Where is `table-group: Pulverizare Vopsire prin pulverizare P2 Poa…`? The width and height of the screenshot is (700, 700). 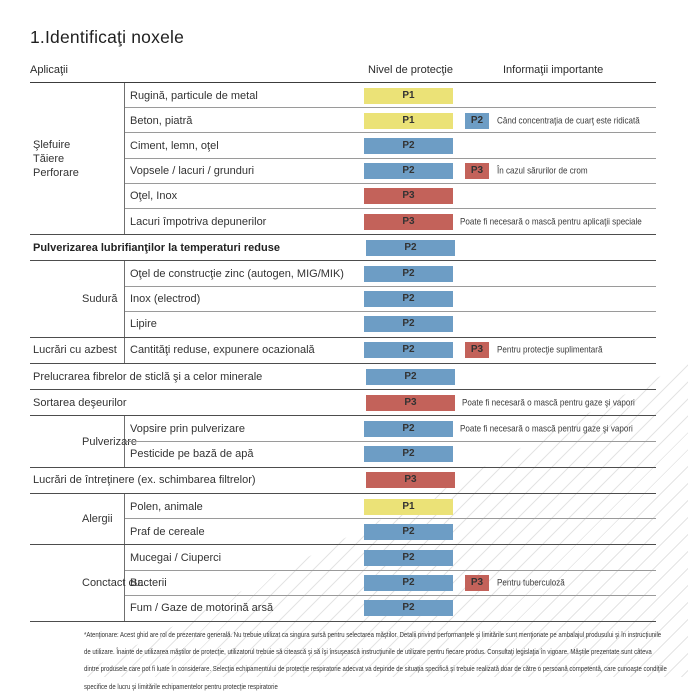 table-group: Pulverizare Vopsire prin pulverizare P2 Poa… is located at coordinates (343, 442).